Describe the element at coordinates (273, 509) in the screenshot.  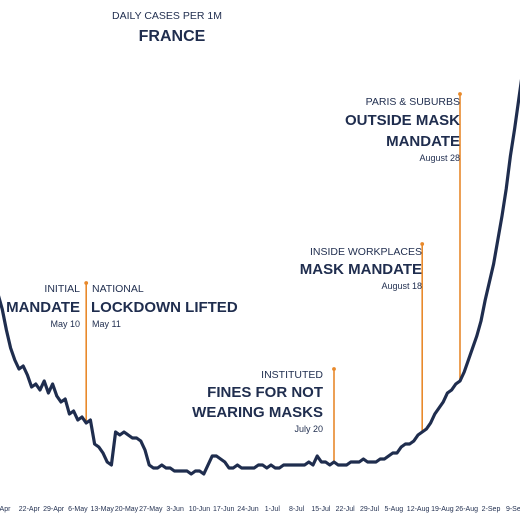
I see `x-tick-label: 1-Jul` at that location.